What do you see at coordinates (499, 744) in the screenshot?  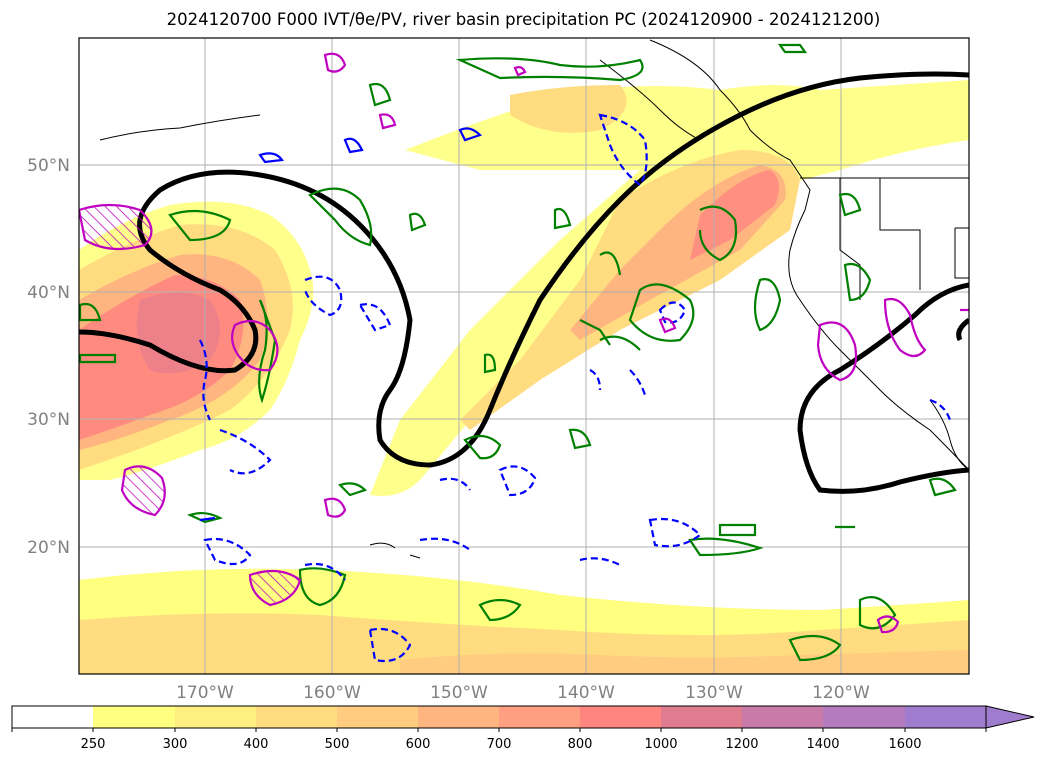 I see `colorbar-tick-label: 700` at bounding box center [499, 744].